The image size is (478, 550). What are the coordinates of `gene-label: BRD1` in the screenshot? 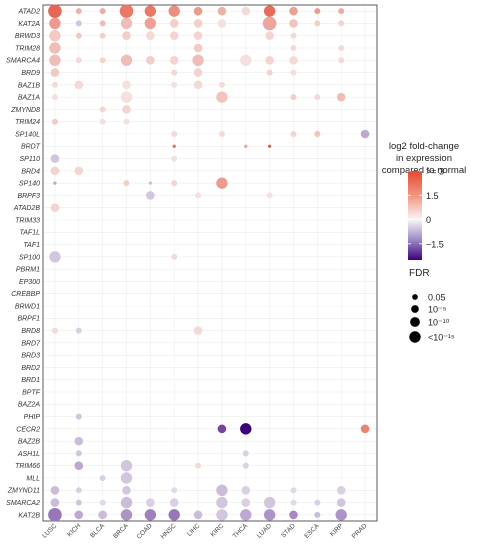 It's located at (30, 380).